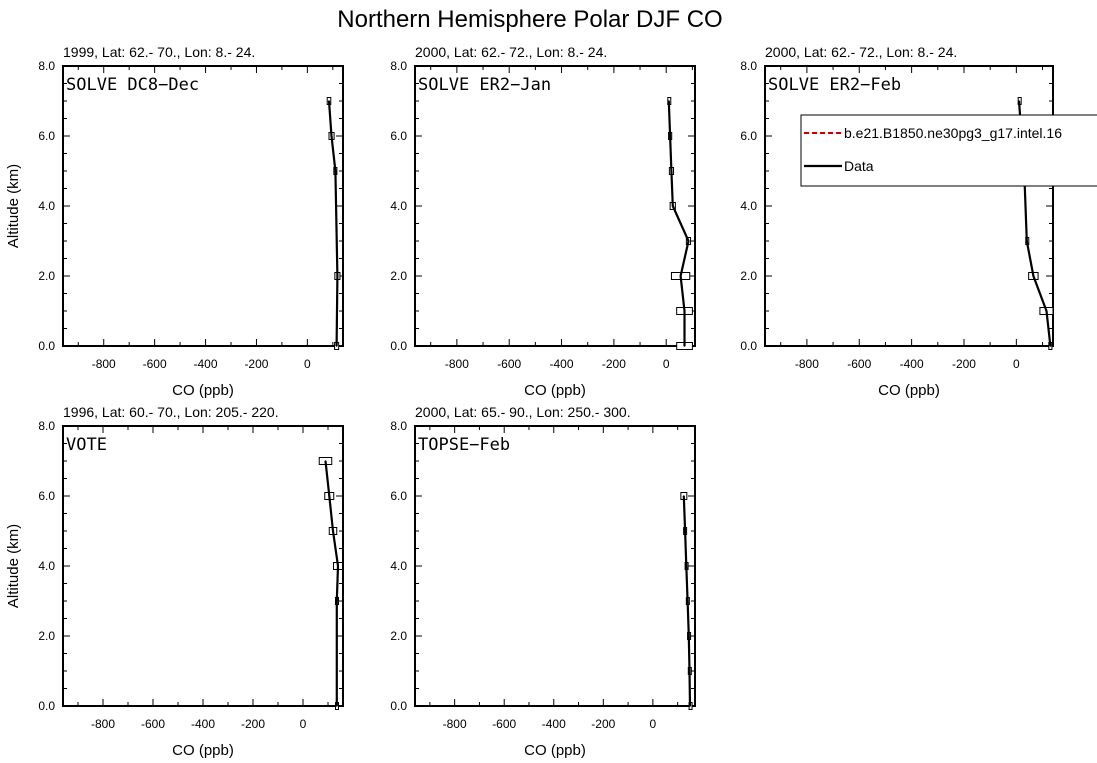 The image size is (1097, 763). Describe the element at coordinates (834, 85) in the screenshot. I see `campaign-label: SOLVE ER2−Feb` at that location.